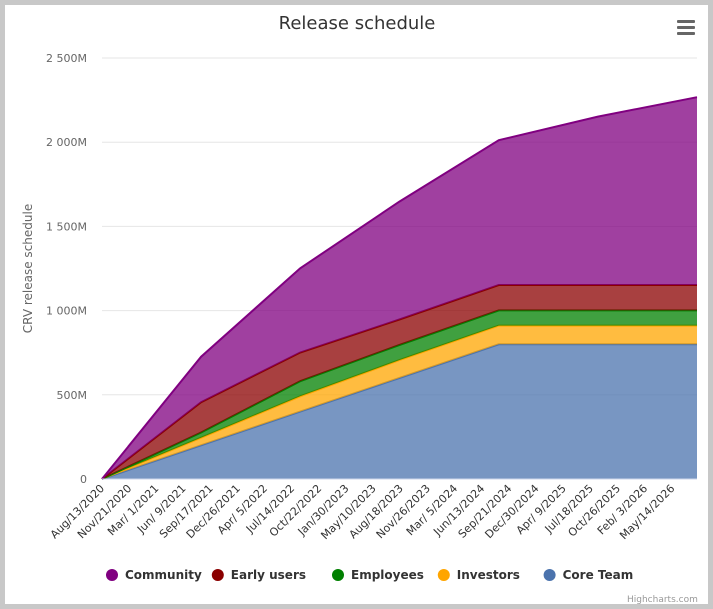 This screenshot has width=713, height=609. What do you see at coordinates (66, 142) in the screenshot?
I see `y-tick-label: 2 000M` at bounding box center [66, 142].